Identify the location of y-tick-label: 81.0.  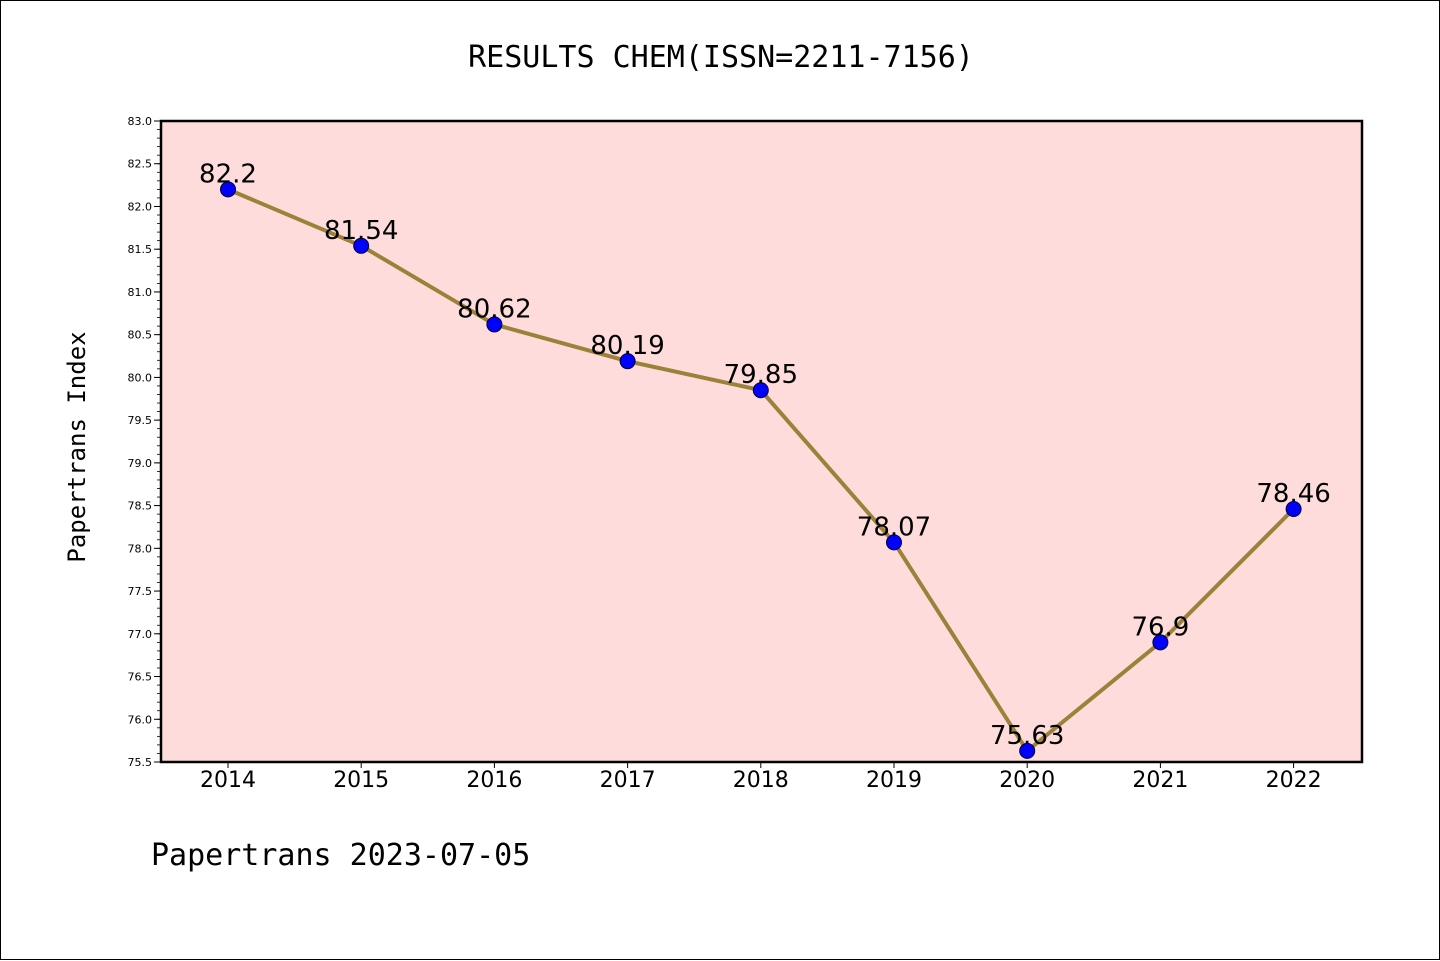
(140, 292).